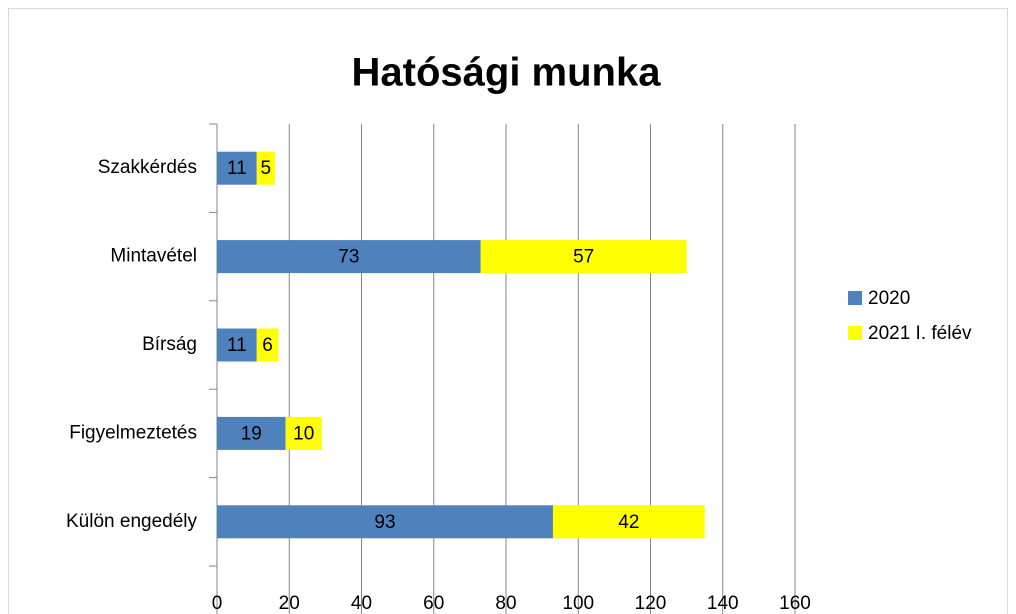  What do you see at coordinates (795, 603) in the screenshot?
I see `x-tick-label: 160` at bounding box center [795, 603].